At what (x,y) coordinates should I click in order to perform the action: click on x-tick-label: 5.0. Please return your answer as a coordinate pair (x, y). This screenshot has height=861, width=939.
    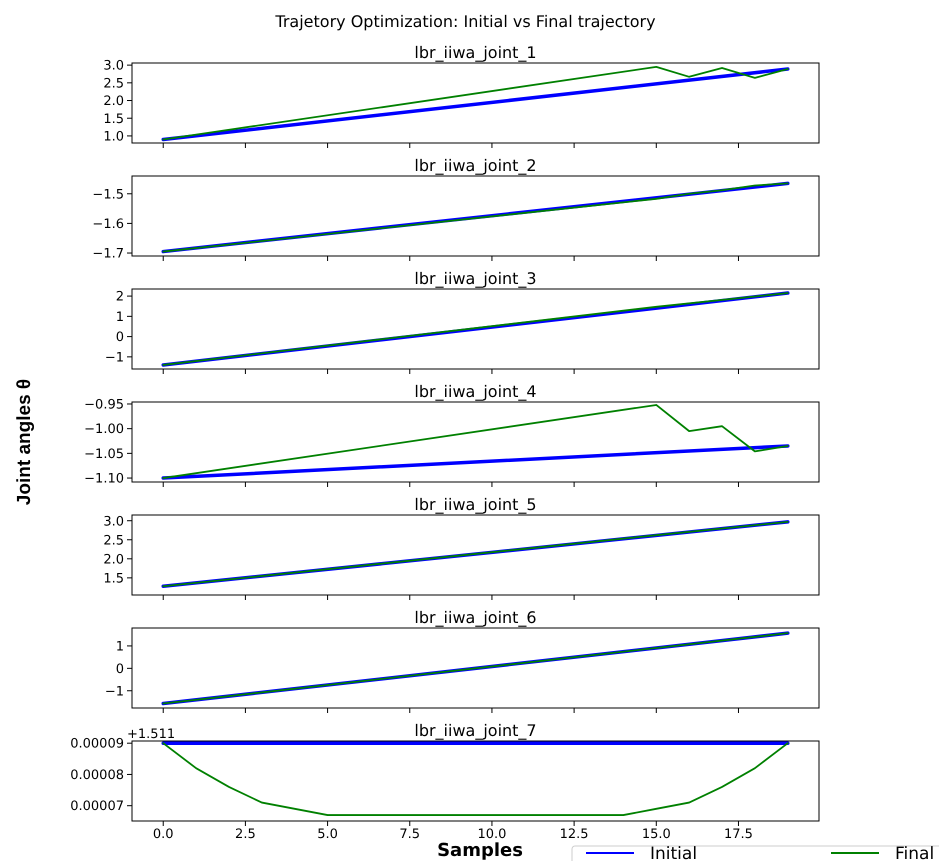
    Looking at the image, I should click on (327, 834).